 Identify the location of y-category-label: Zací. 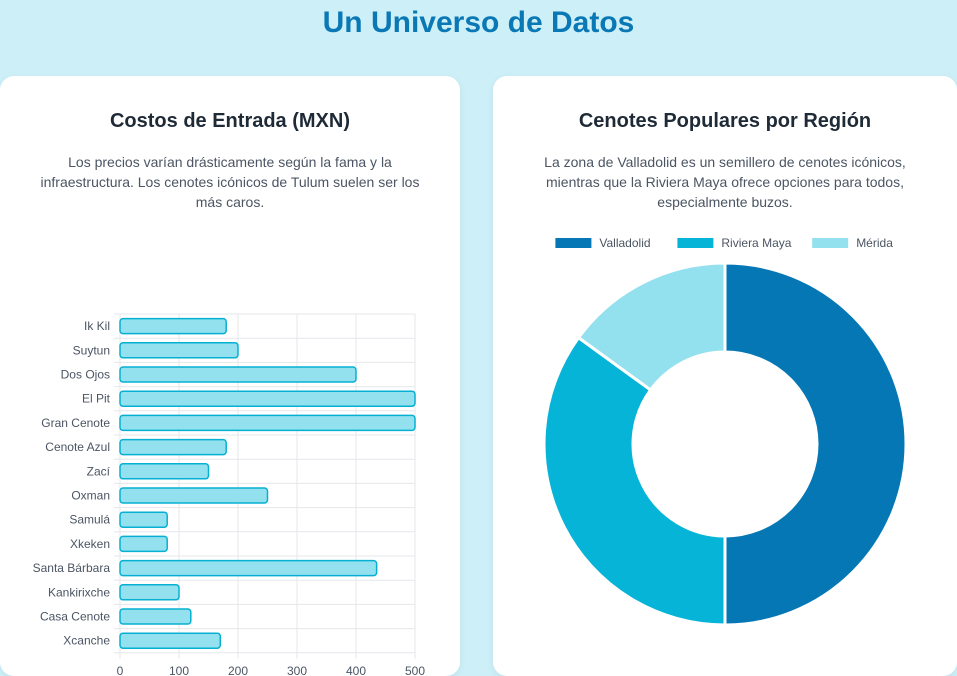
(99, 471).